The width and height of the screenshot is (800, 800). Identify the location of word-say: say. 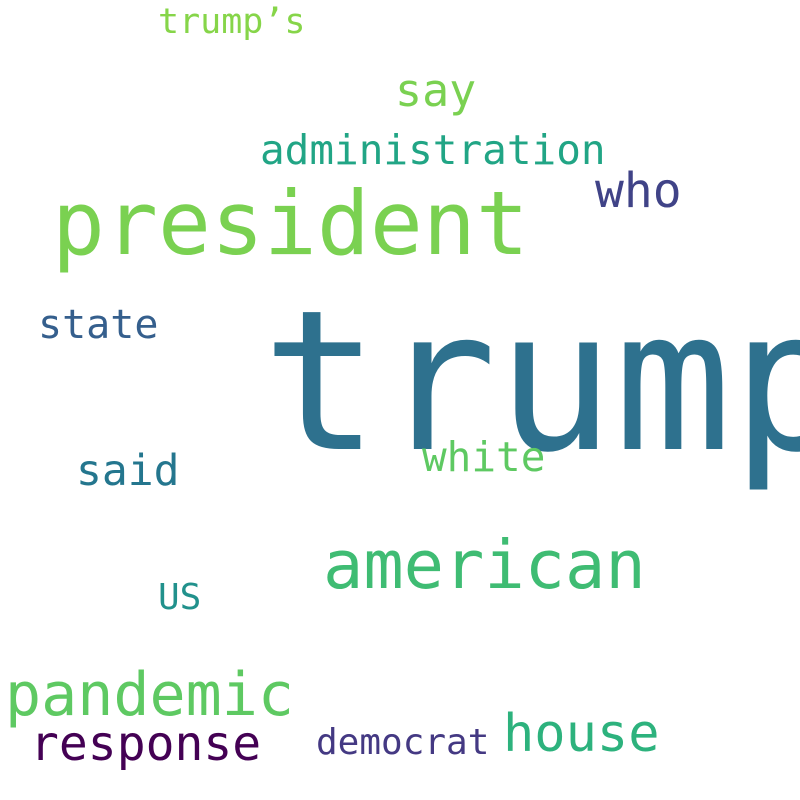
(436, 90).